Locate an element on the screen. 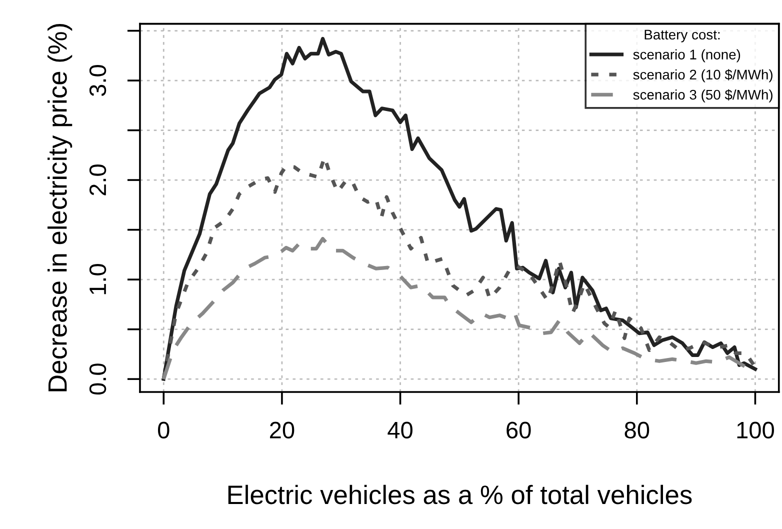 Image resolution: width=782 pixels, height=529 pixels. x-tick-label: 20 is located at coordinates (282, 430).